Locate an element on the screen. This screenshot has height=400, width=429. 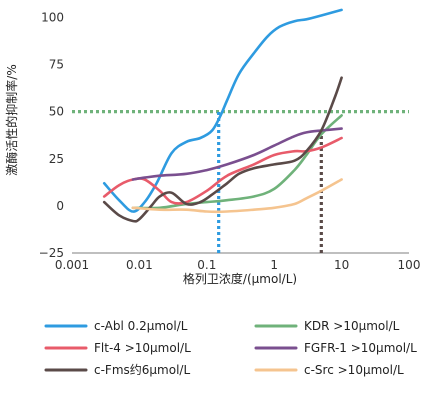
y-tick-label: 75 is located at coordinates (56, 65).